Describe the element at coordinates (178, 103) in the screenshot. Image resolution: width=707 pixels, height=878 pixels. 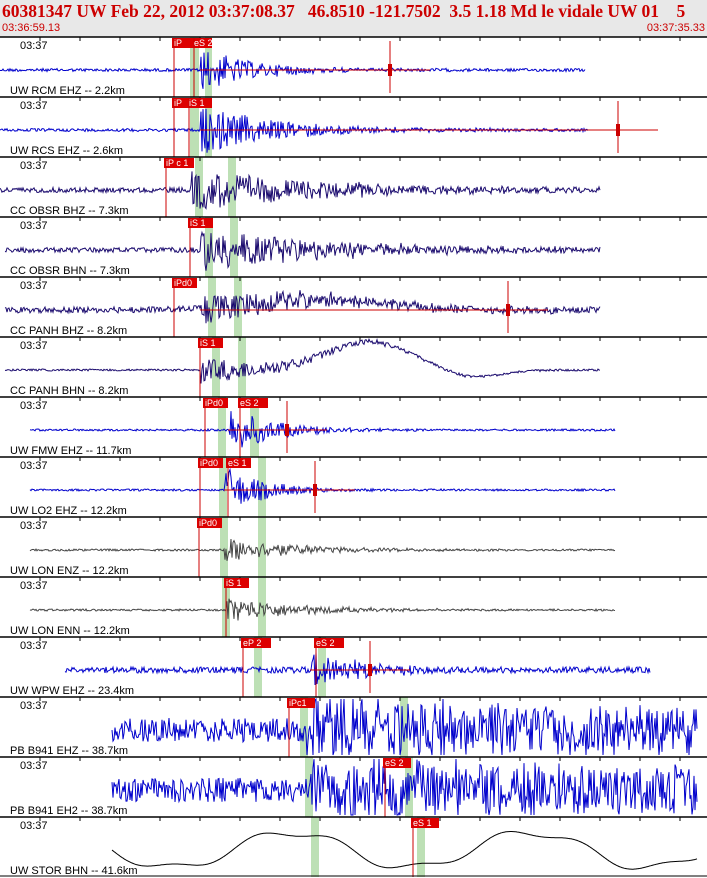
I see `phase-pick-label: iP` at that location.